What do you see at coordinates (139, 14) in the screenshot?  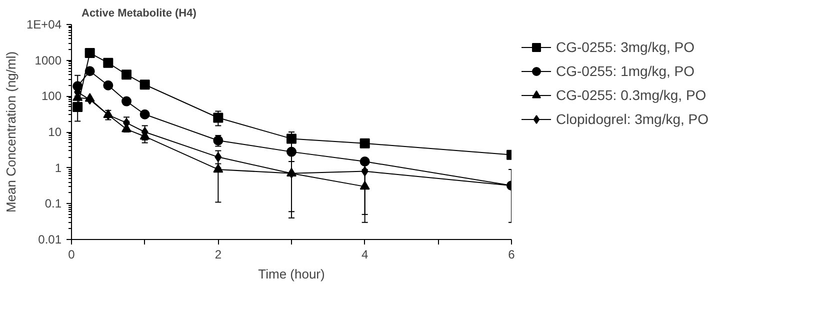 I see `chart-title: Active Metabolite (H4)` at bounding box center [139, 14].